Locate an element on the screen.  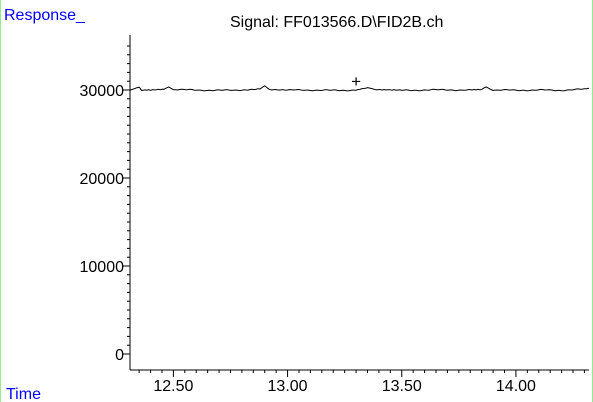
y-tick-label: 30000 is located at coordinates (102, 91).